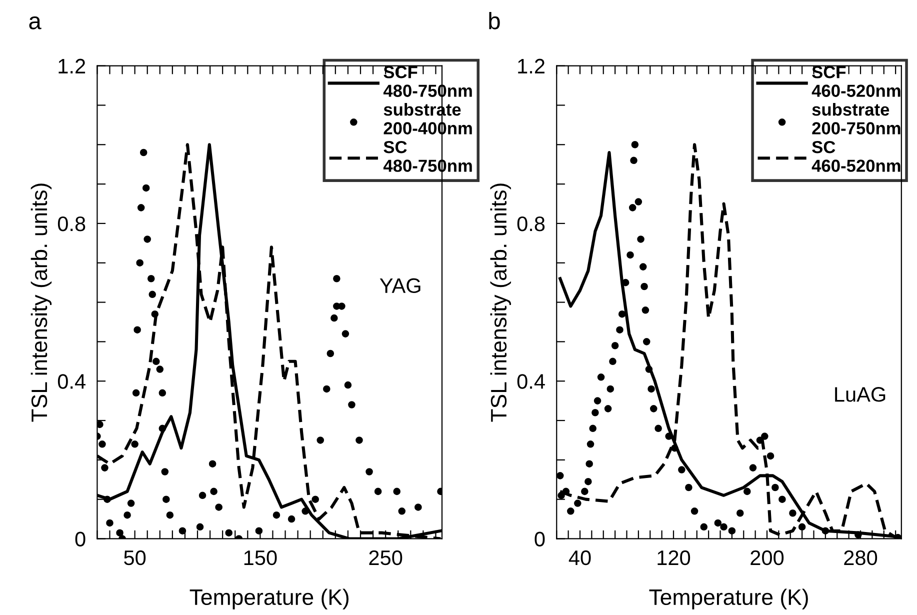 This screenshot has width=917, height=615. Describe the element at coordinates (856, 118) in the screenshot. I see `legend-label: substrate 200-750nm` at that location.